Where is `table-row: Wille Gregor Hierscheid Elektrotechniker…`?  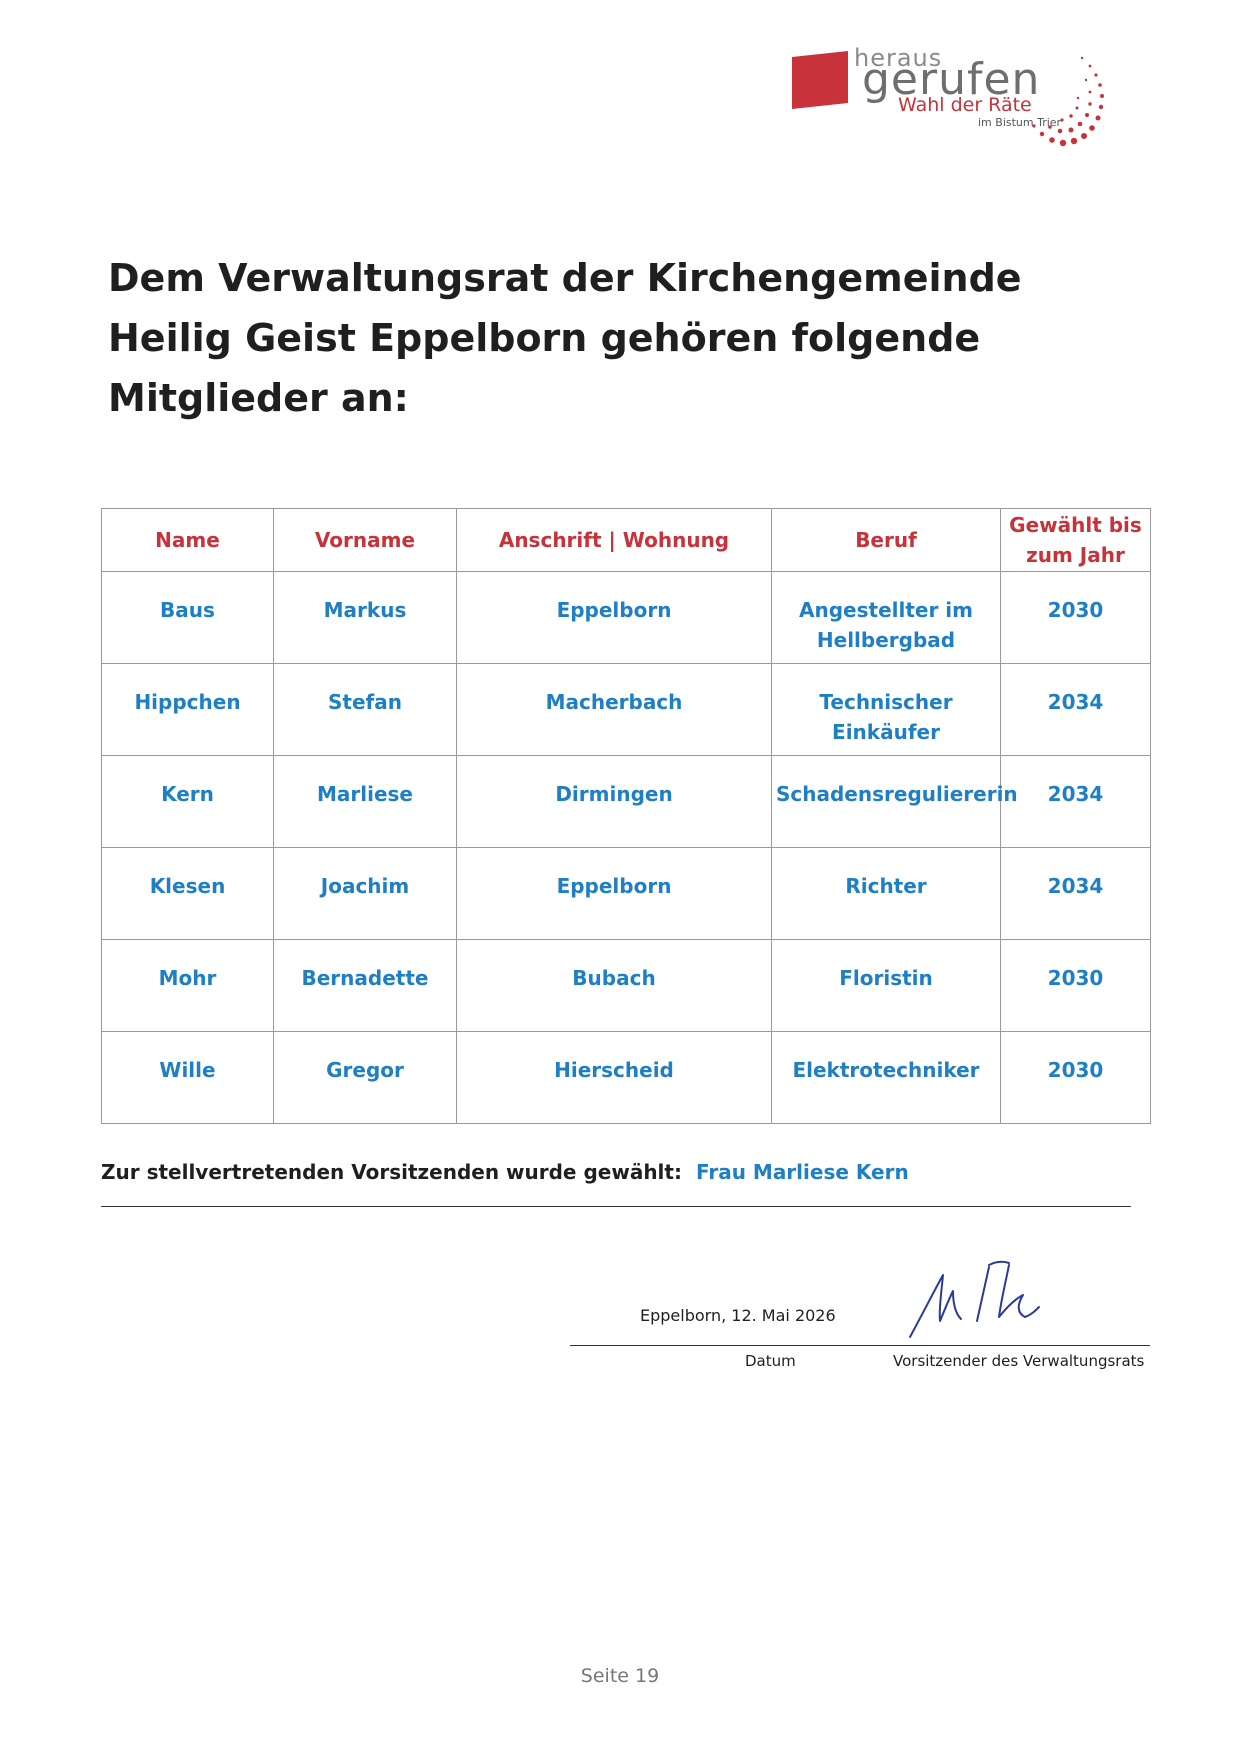
table-row: Wille Gregor Hierscheid Elektrotechniker… is located at coordinates (626, 1077).